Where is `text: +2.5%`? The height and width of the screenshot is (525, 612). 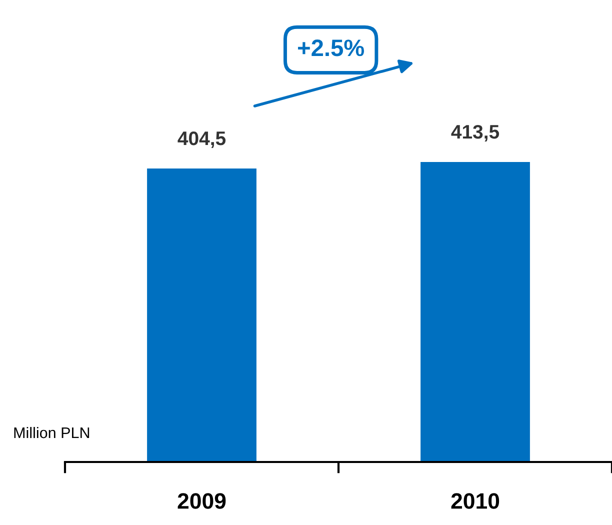 text: +2.5% is located at coordinates (331, 48).